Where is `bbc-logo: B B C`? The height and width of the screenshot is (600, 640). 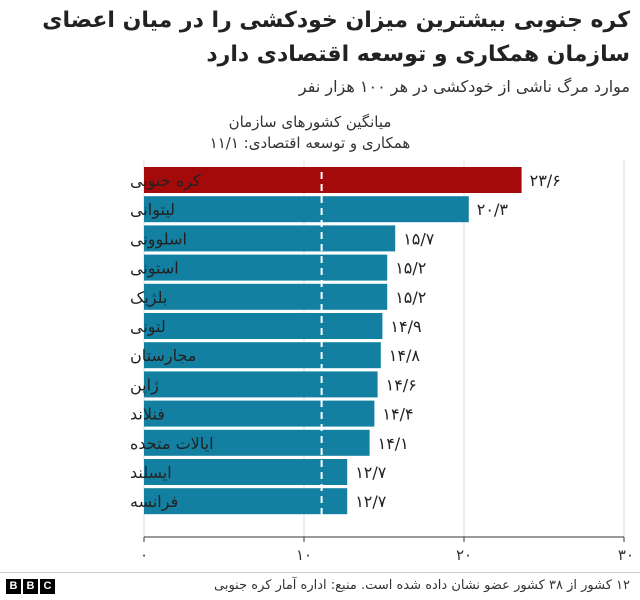
bbc-logo: B B C is located at coordinates (30, 586).